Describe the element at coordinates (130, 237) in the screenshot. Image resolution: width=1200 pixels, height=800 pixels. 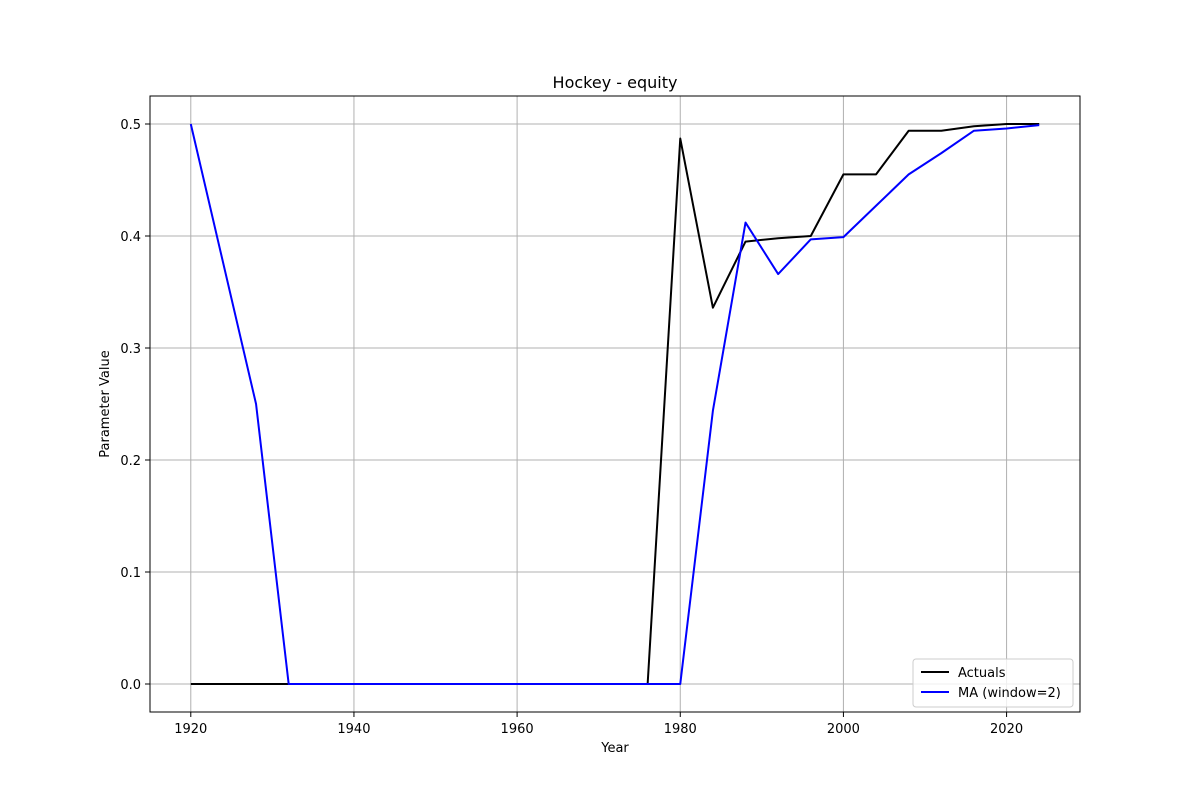
I see `y-tick-label: 0.4` at that location.